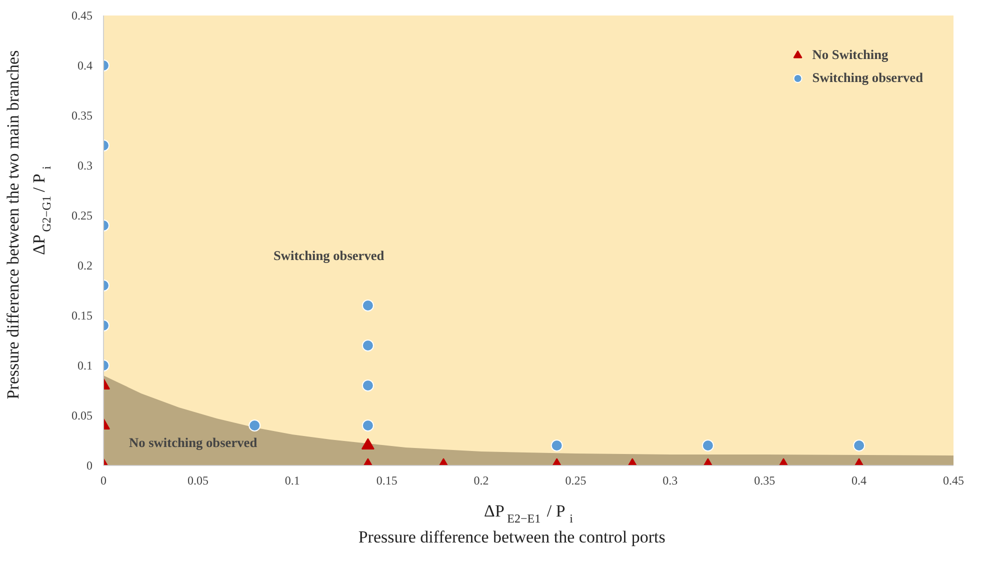 The width and height of the screenshot is (986, 572). What do you see at coordinates (670, 481) in the screenshot?
I see `x-tick-label: 0.3` at bounding box center [670, 481].